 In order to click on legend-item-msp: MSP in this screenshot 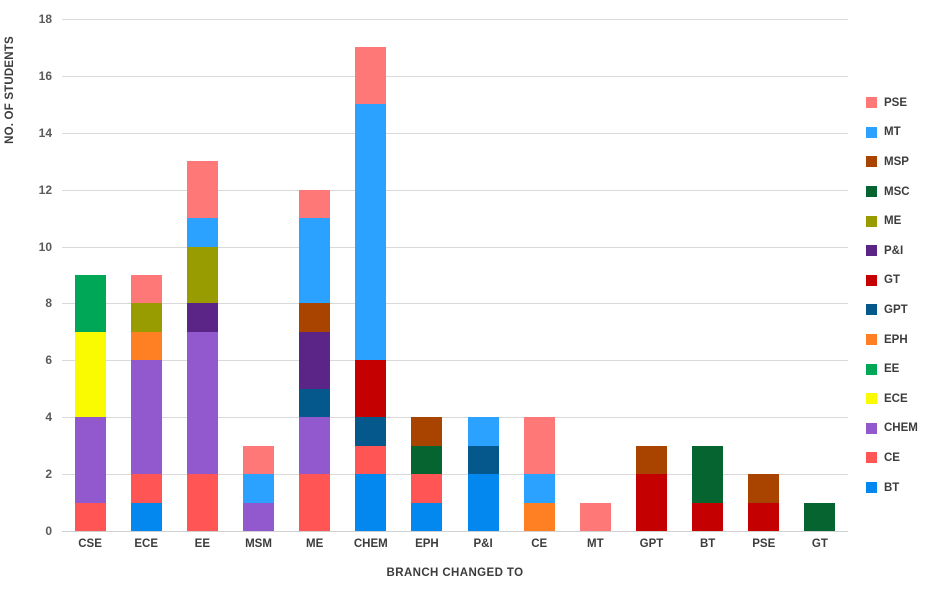, I will do `click(908, 162)`.